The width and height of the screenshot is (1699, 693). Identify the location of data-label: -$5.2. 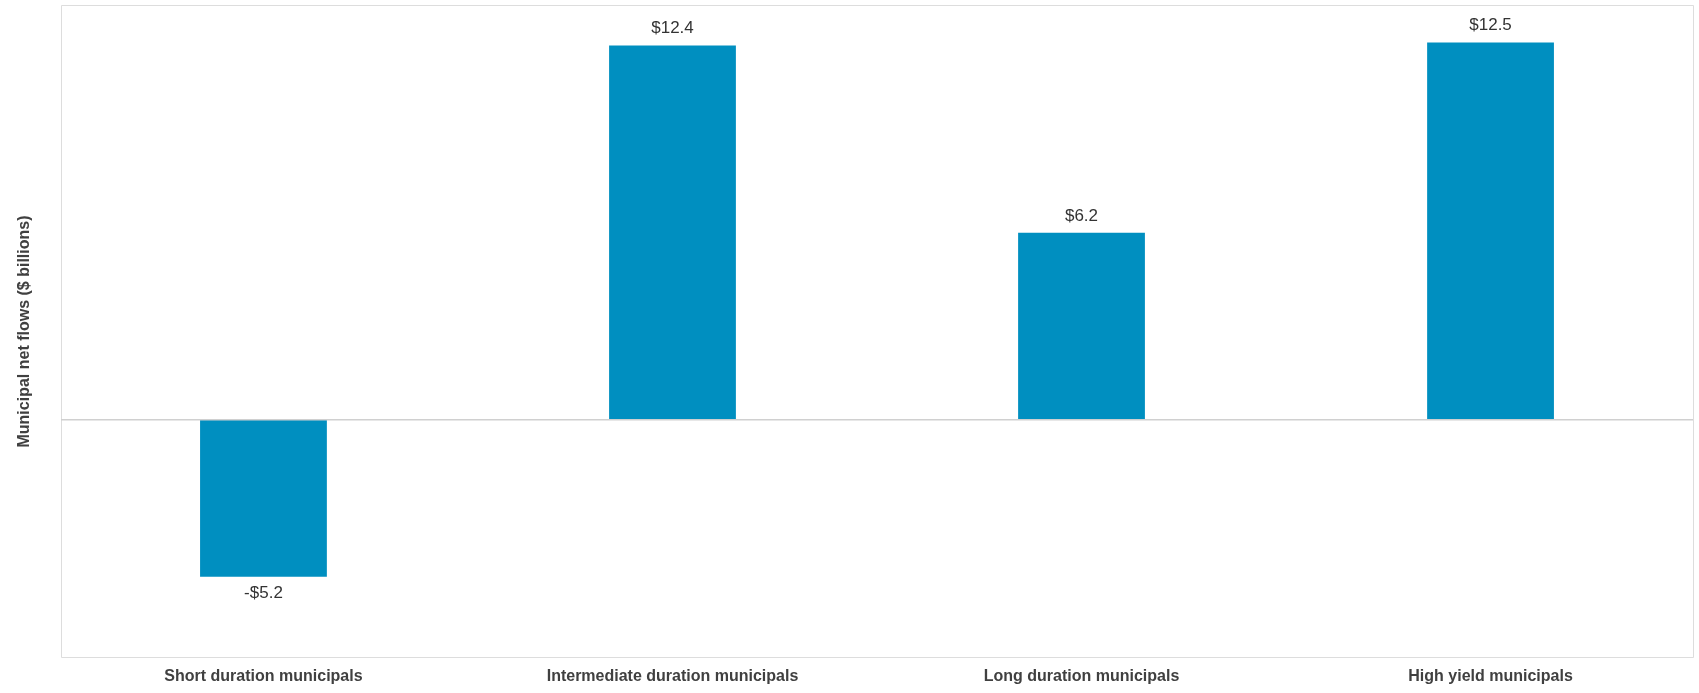
(263, 592).